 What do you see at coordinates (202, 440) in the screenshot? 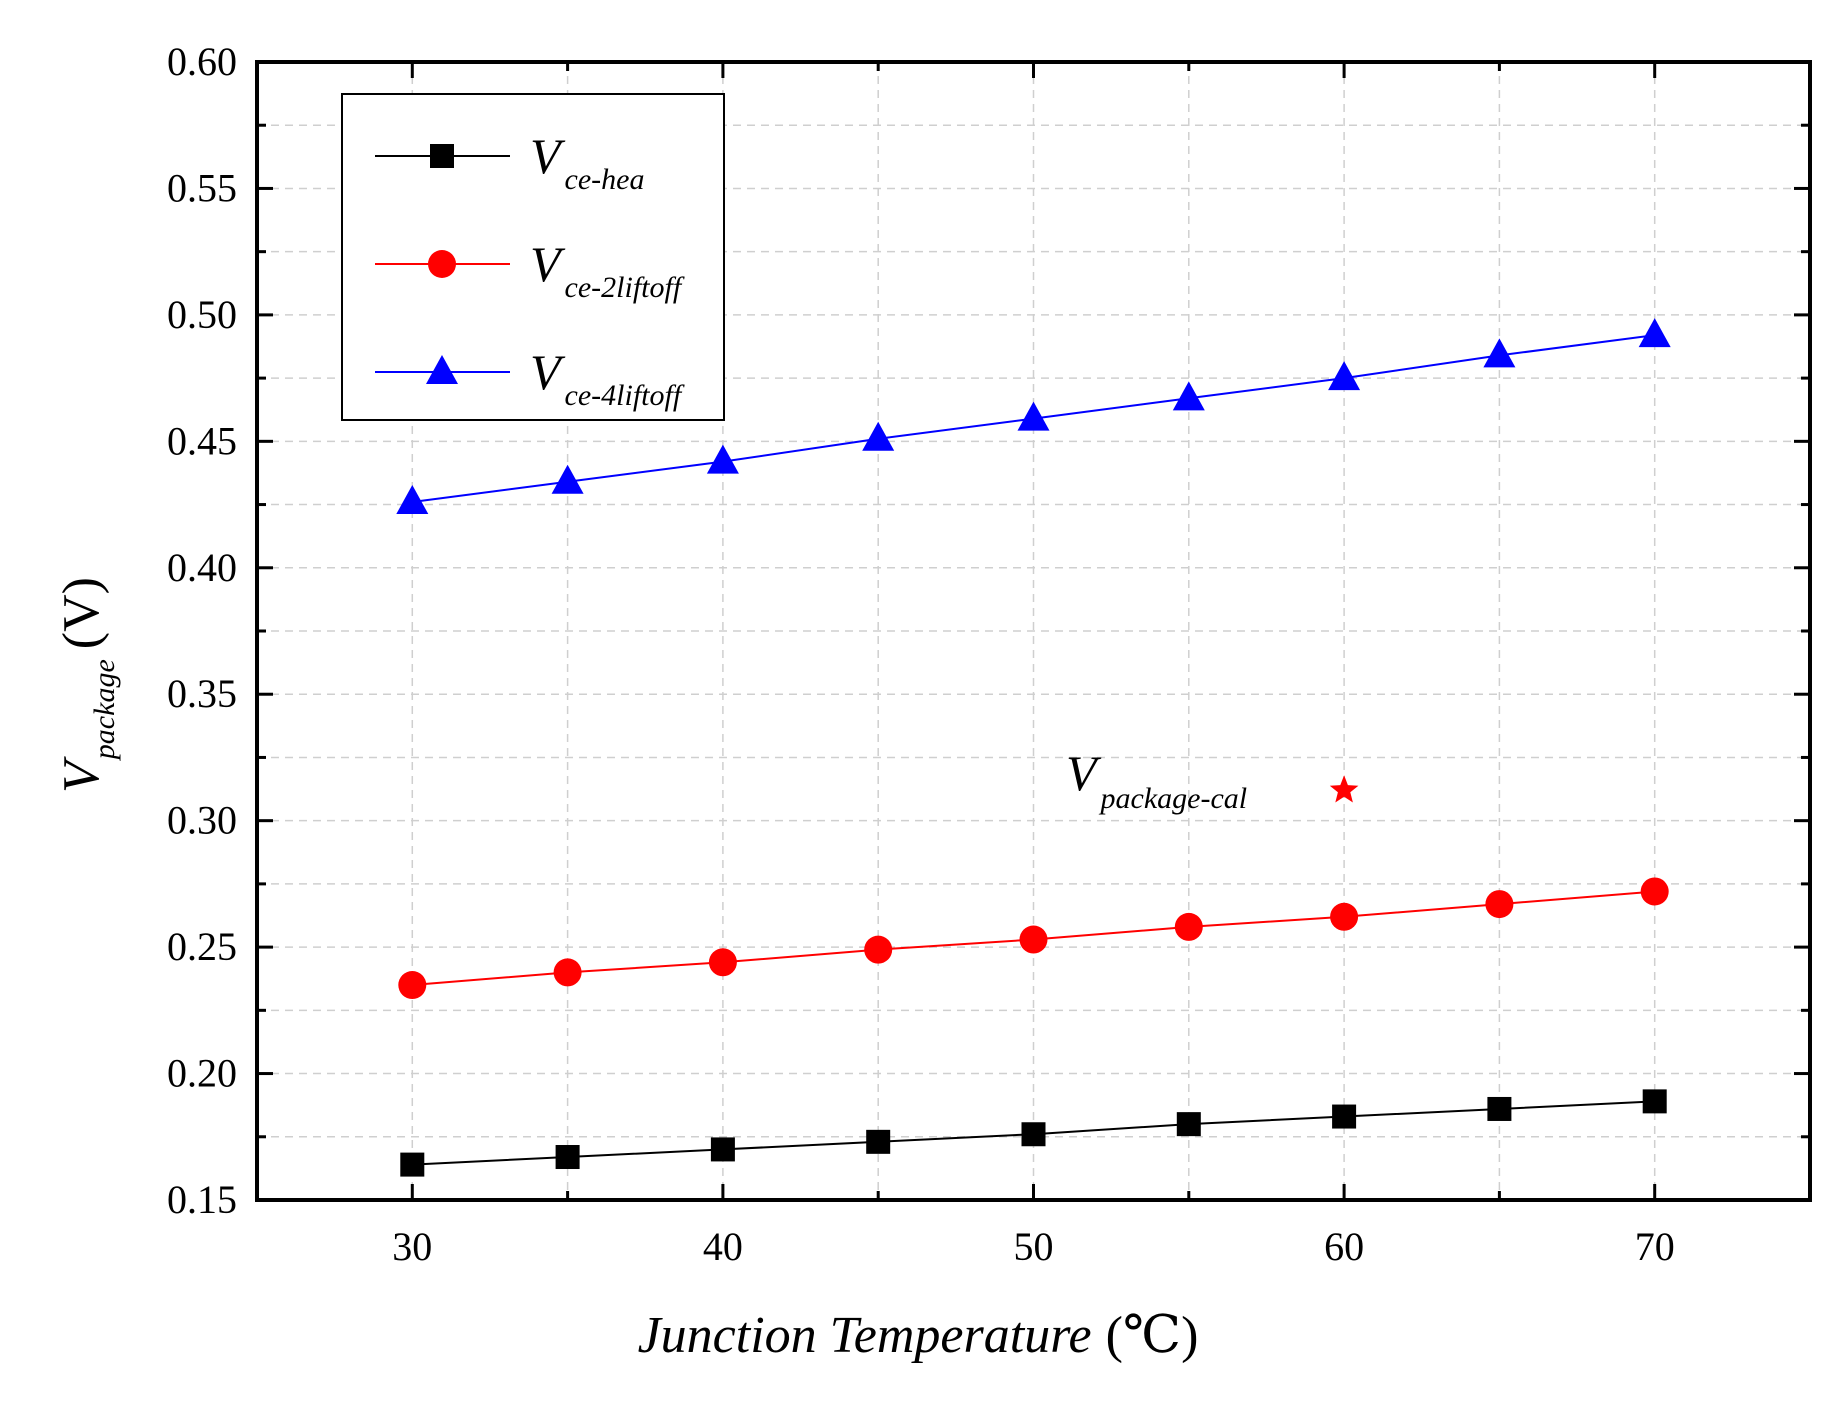
I see `y-tick-label: 0.45` at bounding box center [202, 440].